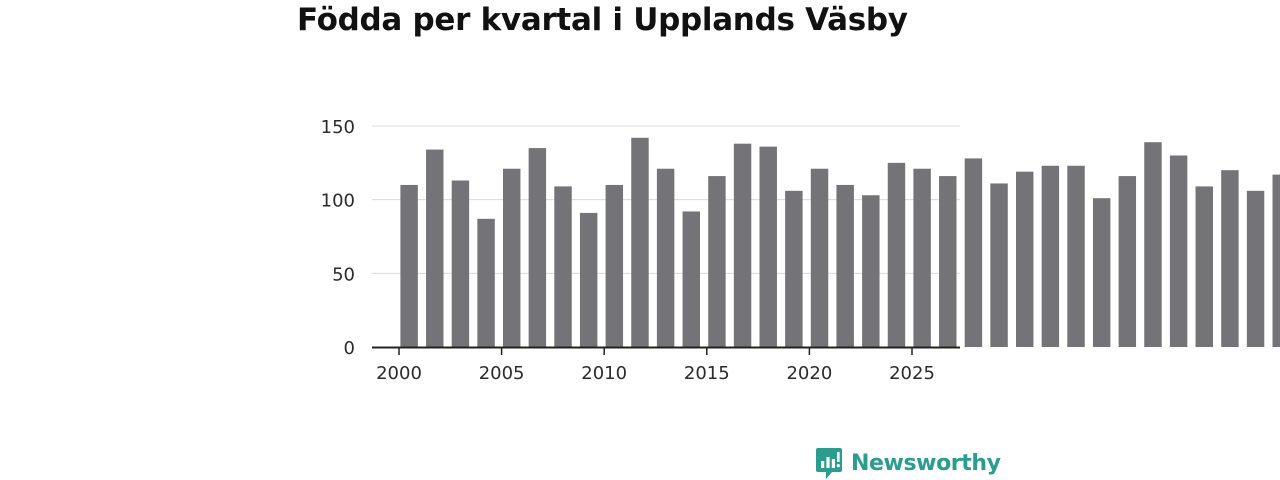 Image resolution: width=1280 pixels, height=480 pixels. Describe the element at coordinates (829, 463) in the screenshot. I see `bar-chart-speech-icon` at that location.